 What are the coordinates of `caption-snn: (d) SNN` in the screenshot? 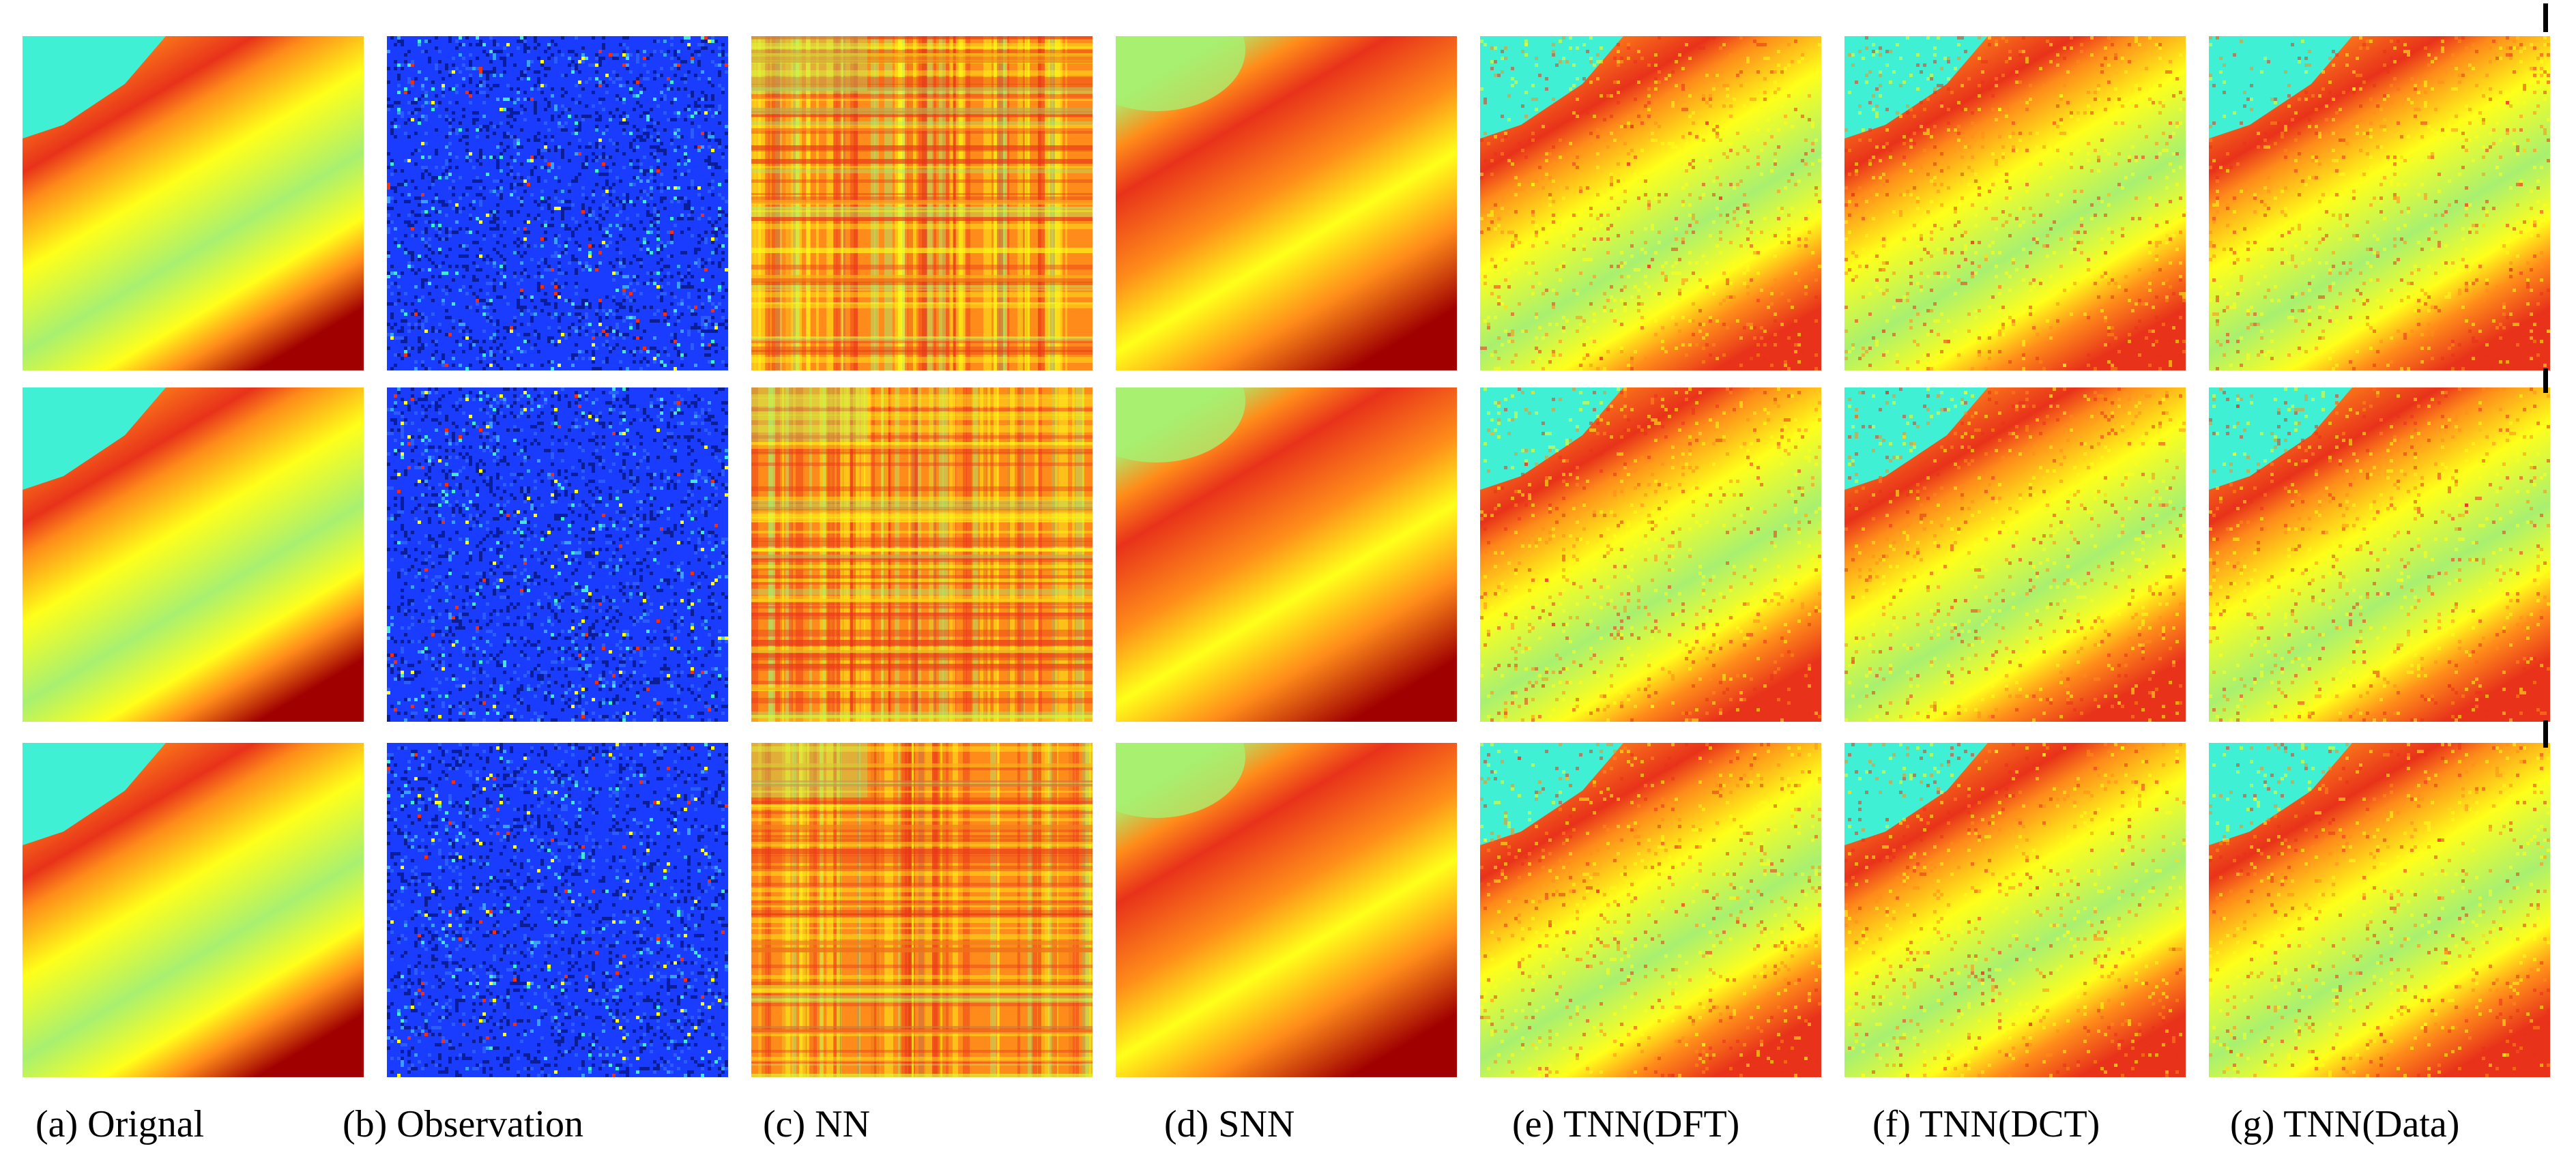 It's located at (1229, 1124).